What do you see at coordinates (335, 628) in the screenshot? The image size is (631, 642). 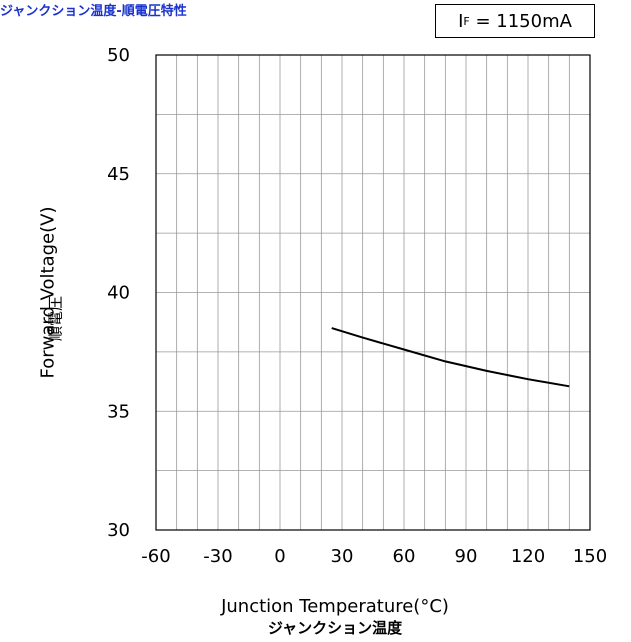 I see `x-axis-label-jp: ジャンクション温度` at bounding box center [335, 628].